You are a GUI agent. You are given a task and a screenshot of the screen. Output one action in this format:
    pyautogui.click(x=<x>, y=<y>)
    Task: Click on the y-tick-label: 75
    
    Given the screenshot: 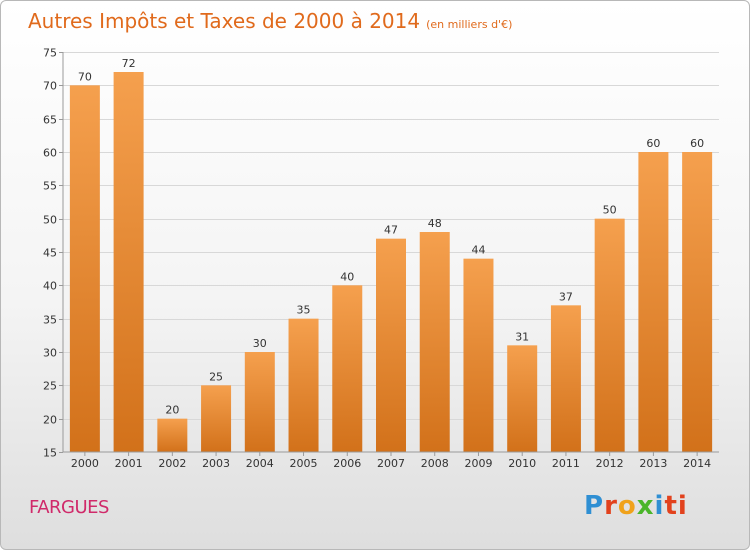 What is the action you would take?
    pyautogui.click(x=50, y=53)
    